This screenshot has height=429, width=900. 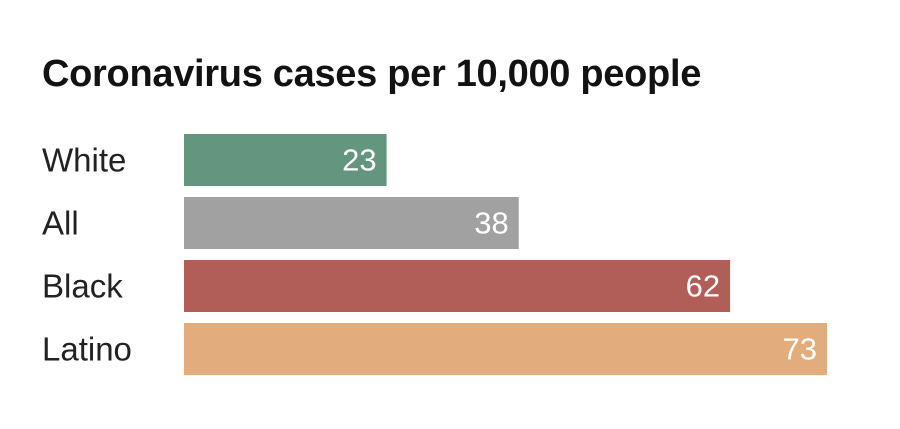 I want to click on value-label-white: 23, so click(x=359, y=160).